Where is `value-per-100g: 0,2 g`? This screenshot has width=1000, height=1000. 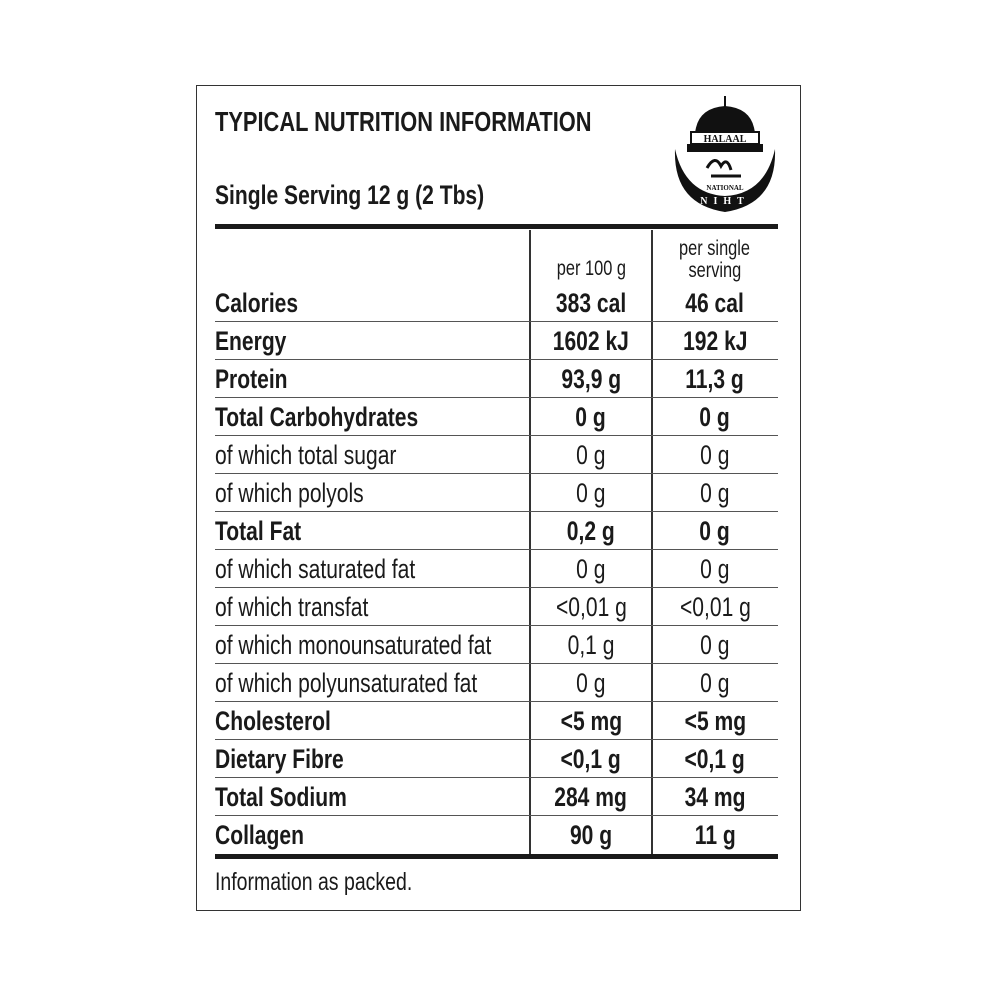
value-per-100g: 0,2 g is located at coordinates (591, 531).